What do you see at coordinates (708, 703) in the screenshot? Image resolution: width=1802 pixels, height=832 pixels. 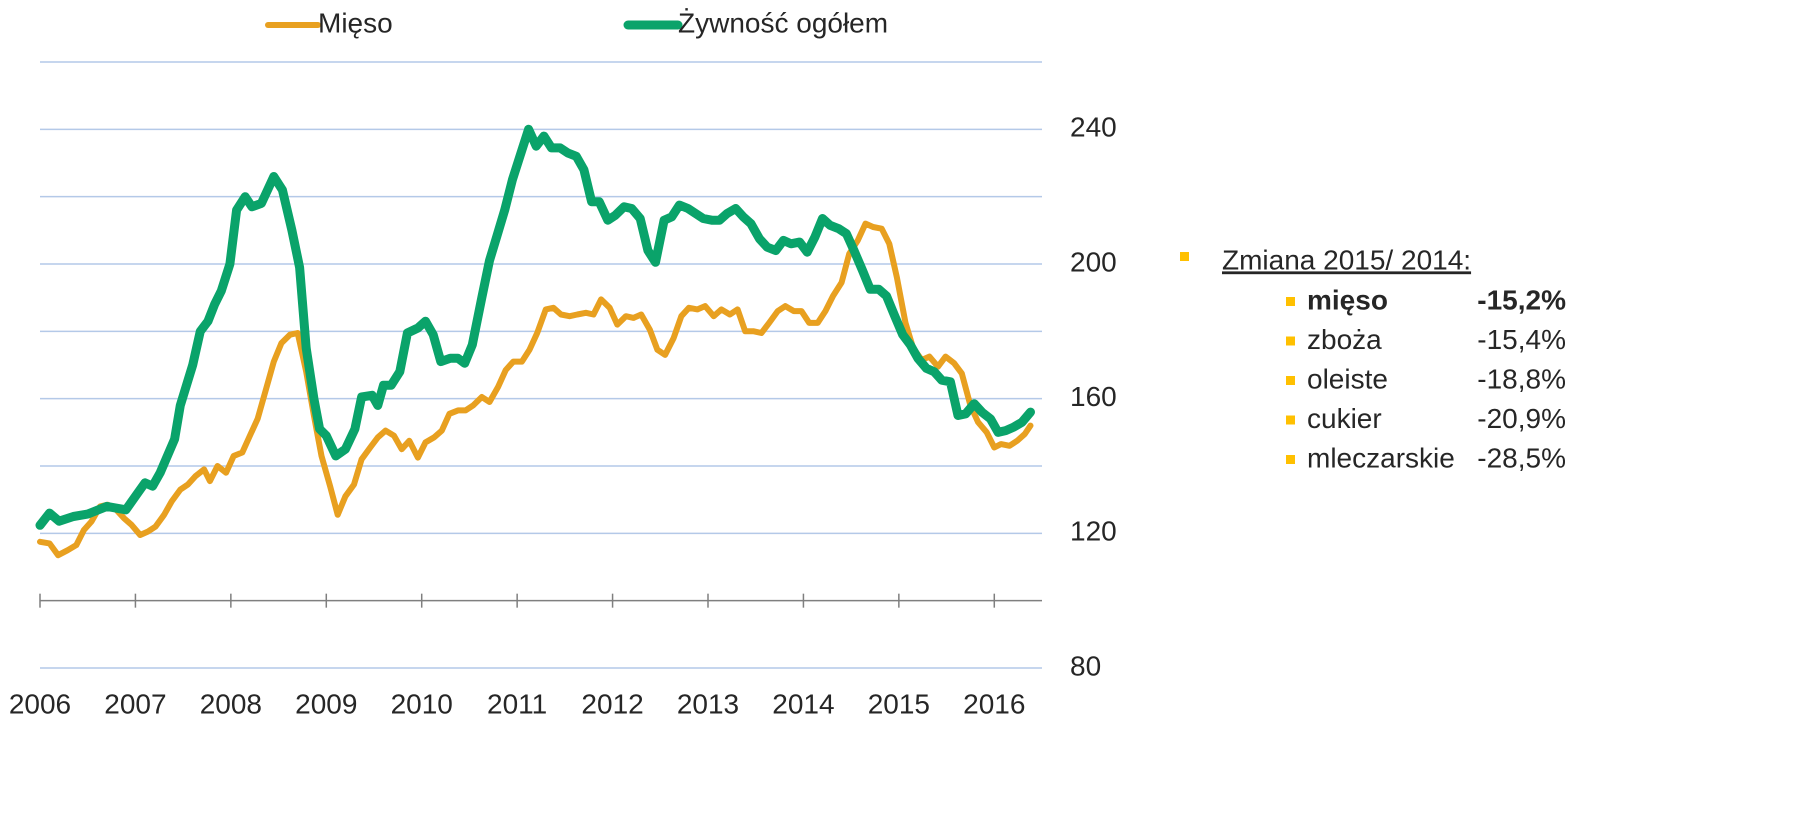 I see `x-tick-label: 2013` at bounding box center [708, 703].